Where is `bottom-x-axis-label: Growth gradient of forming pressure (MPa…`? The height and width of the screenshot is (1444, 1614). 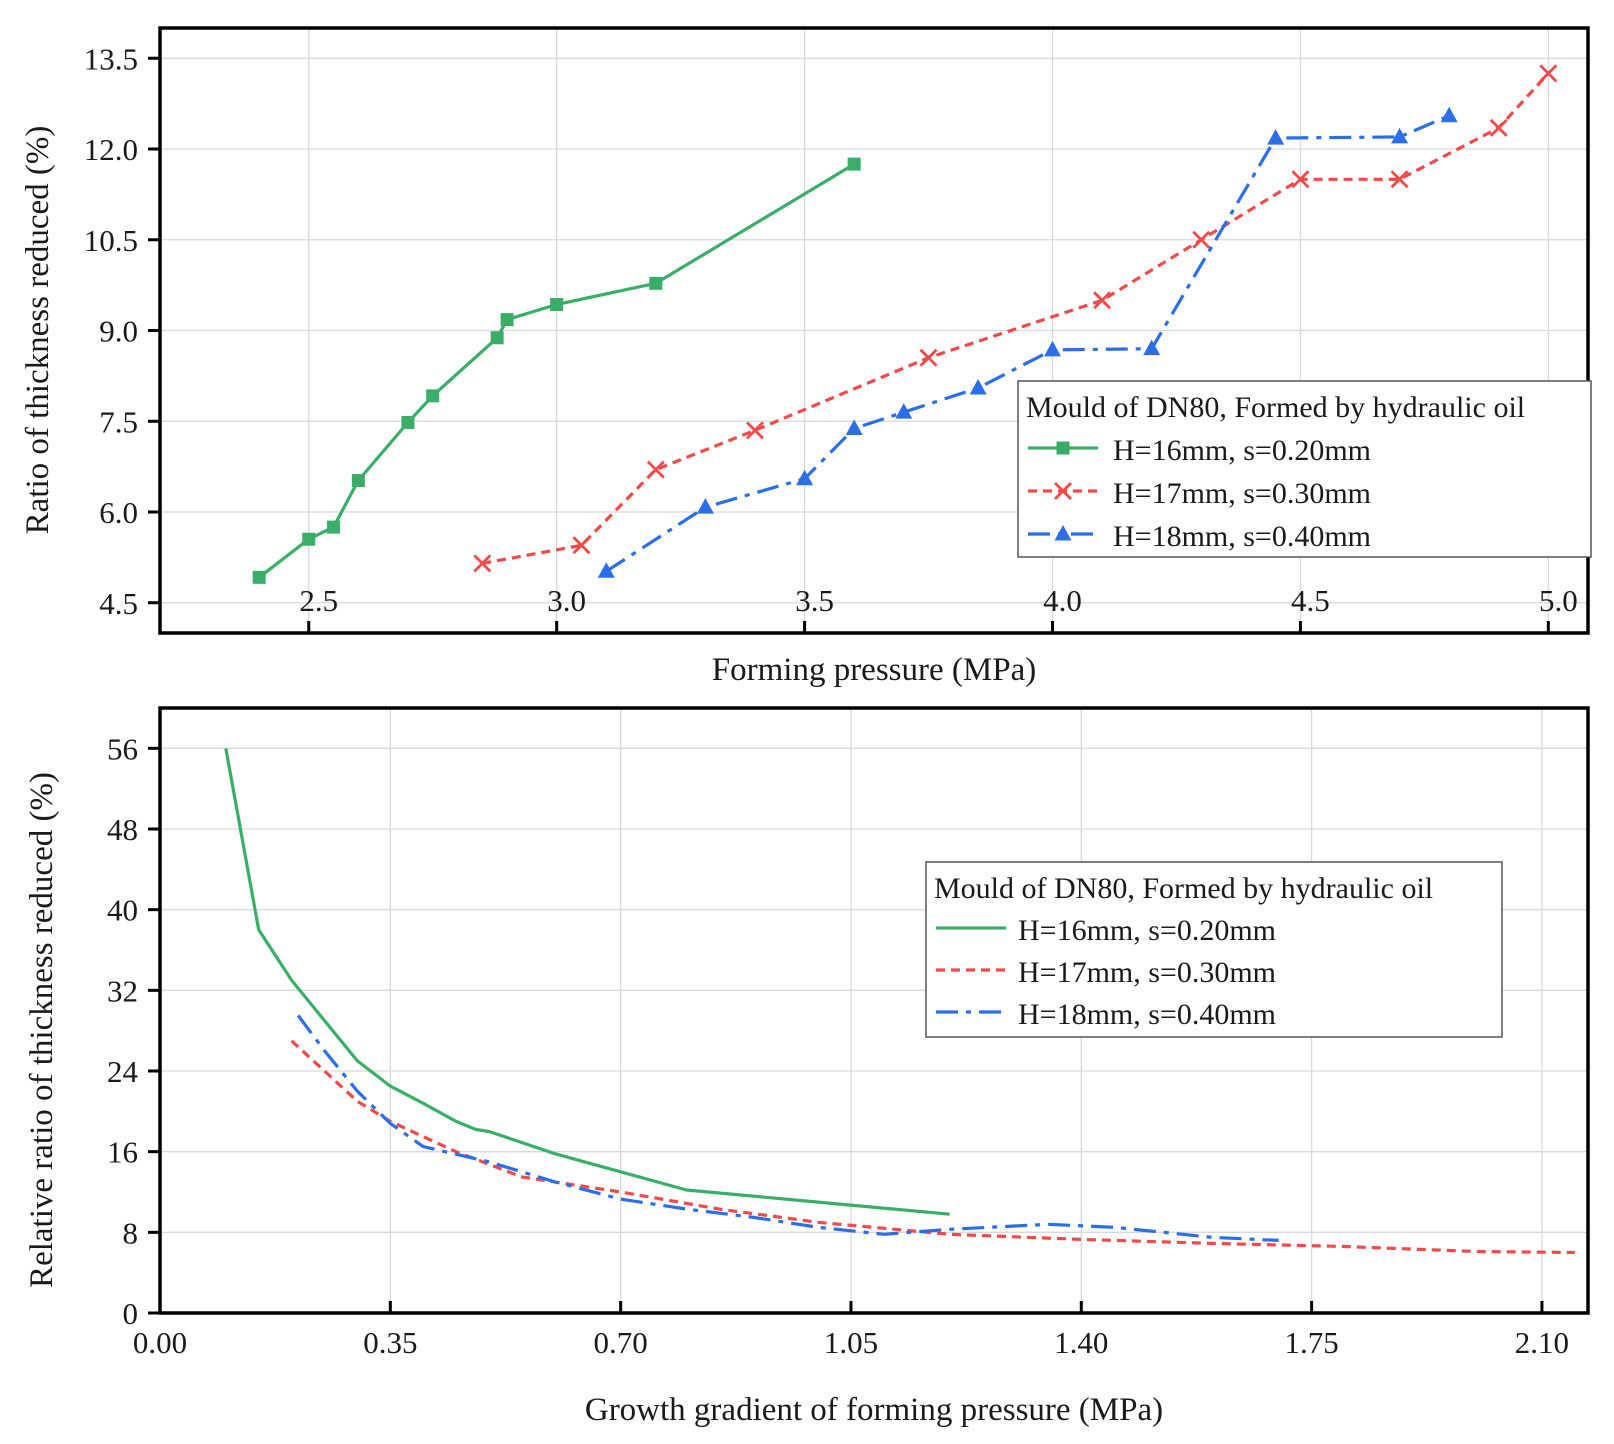
bottom-x-axis-label: Growth gradient of forming pressure (MPa… is located at coordinates (874, 1410).